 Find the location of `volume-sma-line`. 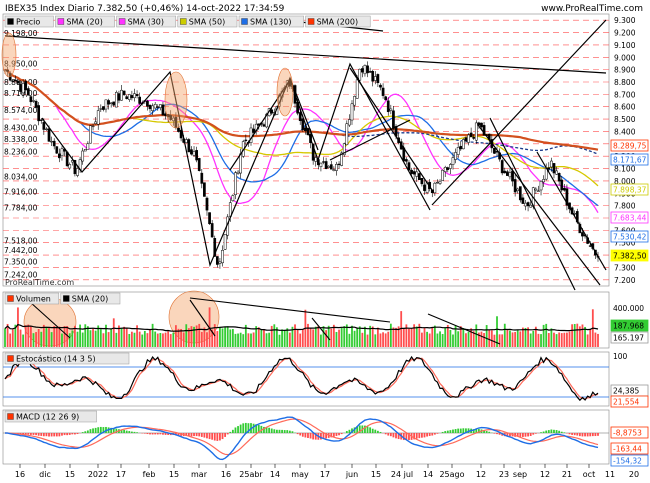

volume-sma-line is located at coordinates (301, 327).